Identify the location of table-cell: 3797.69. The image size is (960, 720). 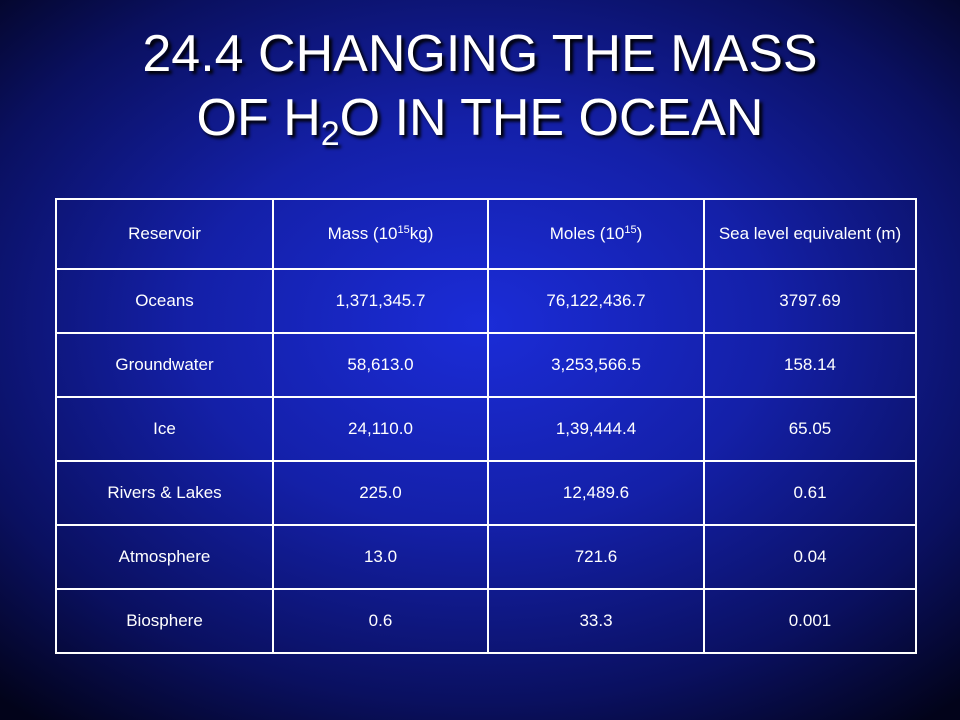
(810, 301).